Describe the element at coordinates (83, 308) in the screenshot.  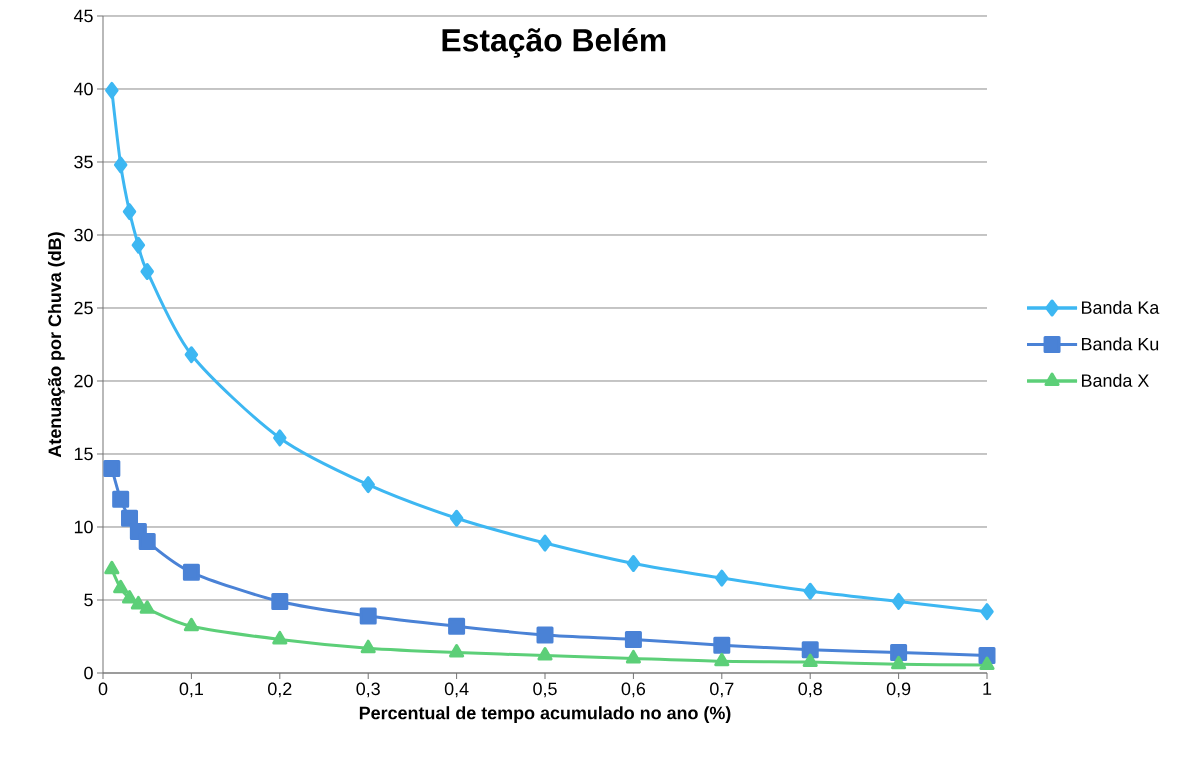
I see `y-tick-label: 25` at that location.